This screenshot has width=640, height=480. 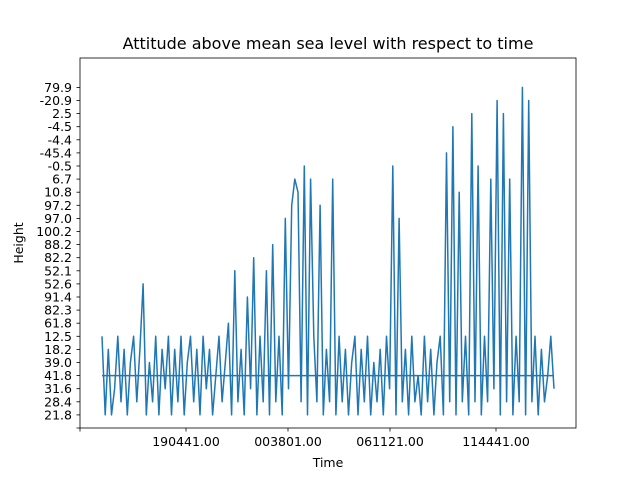 What do you see at coordinates (496, 441) in the screenshot?
I see `x-tick-label: 114441.00` at bounding box center [496, 441].